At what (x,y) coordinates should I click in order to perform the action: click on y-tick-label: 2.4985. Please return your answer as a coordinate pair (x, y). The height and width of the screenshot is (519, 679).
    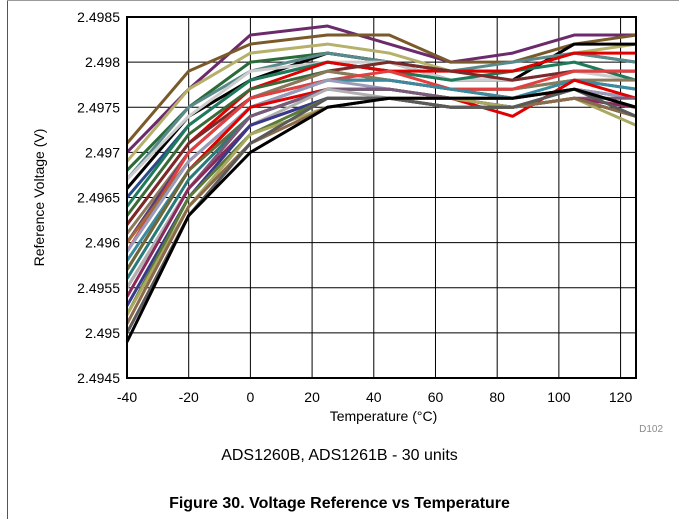
    Looking at the image, I should click on (98, 17).